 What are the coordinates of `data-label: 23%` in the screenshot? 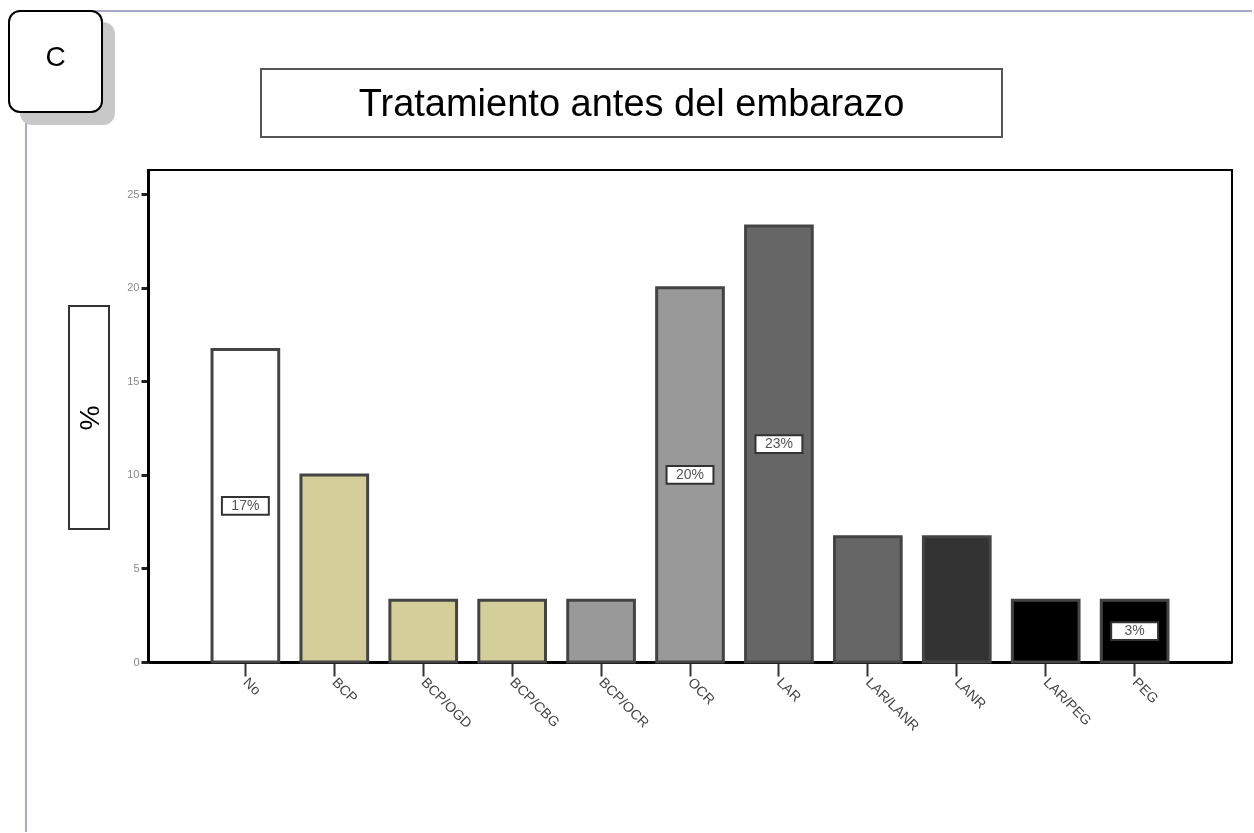 It's located at (778, 443).